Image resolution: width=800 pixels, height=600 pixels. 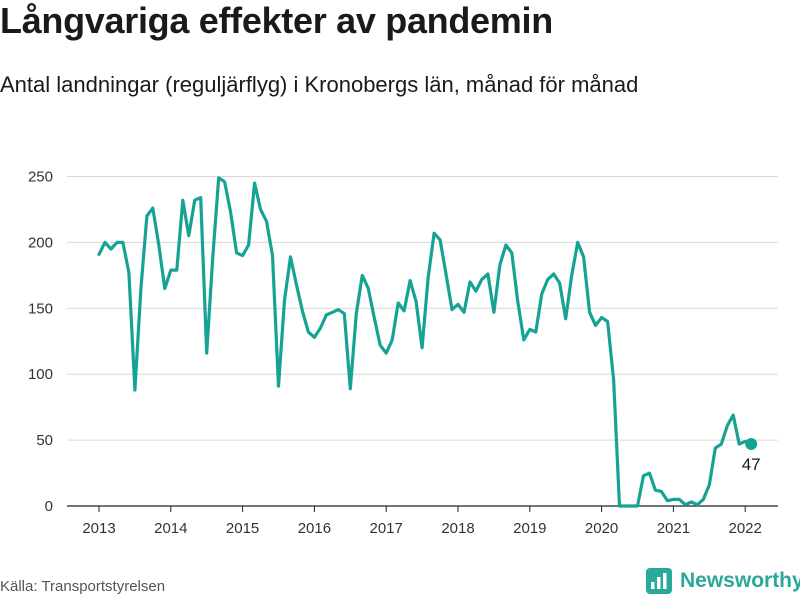 What do you see at coordinates (751, 464) in the screenshot?
I see `end-point-label: 47` at bounding box center [751, 464].